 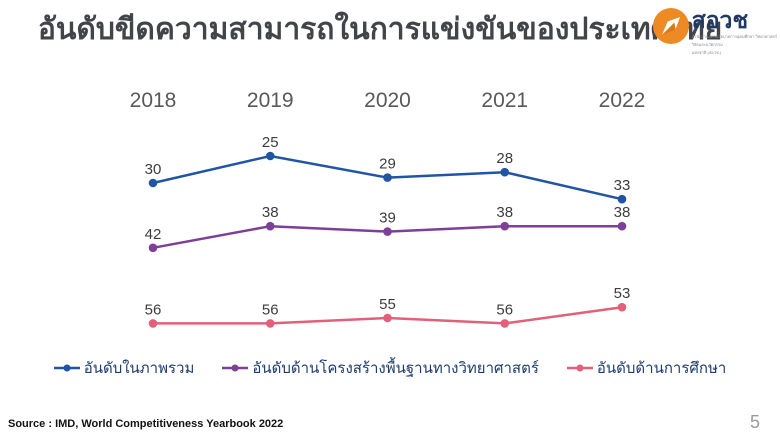 I want to click on x-axis-label-2020: 2020, so click(x=387, y=100).